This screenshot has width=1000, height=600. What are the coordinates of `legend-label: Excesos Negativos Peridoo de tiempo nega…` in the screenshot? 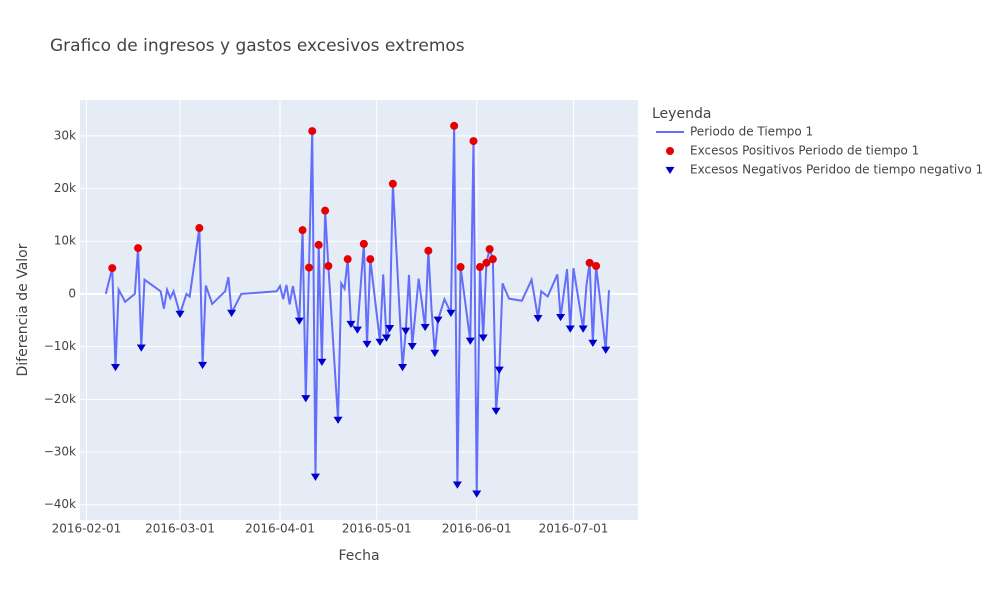 It's located at (836, 170).